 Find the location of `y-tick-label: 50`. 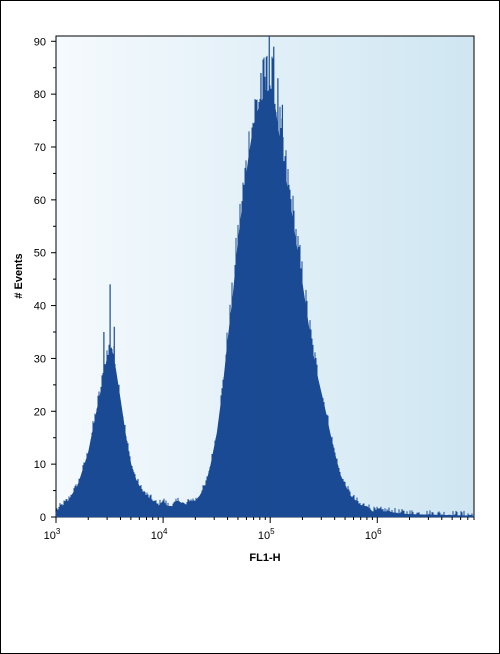

y-tick-label: 50 is located at coordinates (40, 254).